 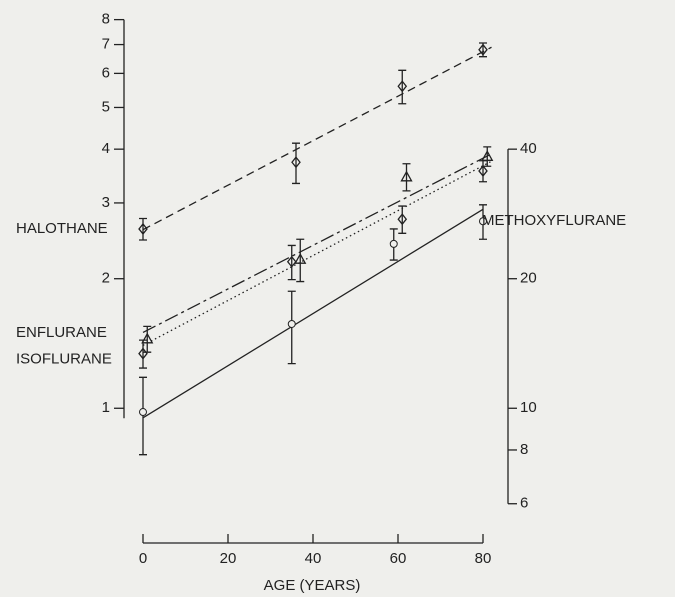 What do you see at coordinates (106, 72) in the screenshot?
I see `y-tick-label: 6` at bounding box center [106, 72].